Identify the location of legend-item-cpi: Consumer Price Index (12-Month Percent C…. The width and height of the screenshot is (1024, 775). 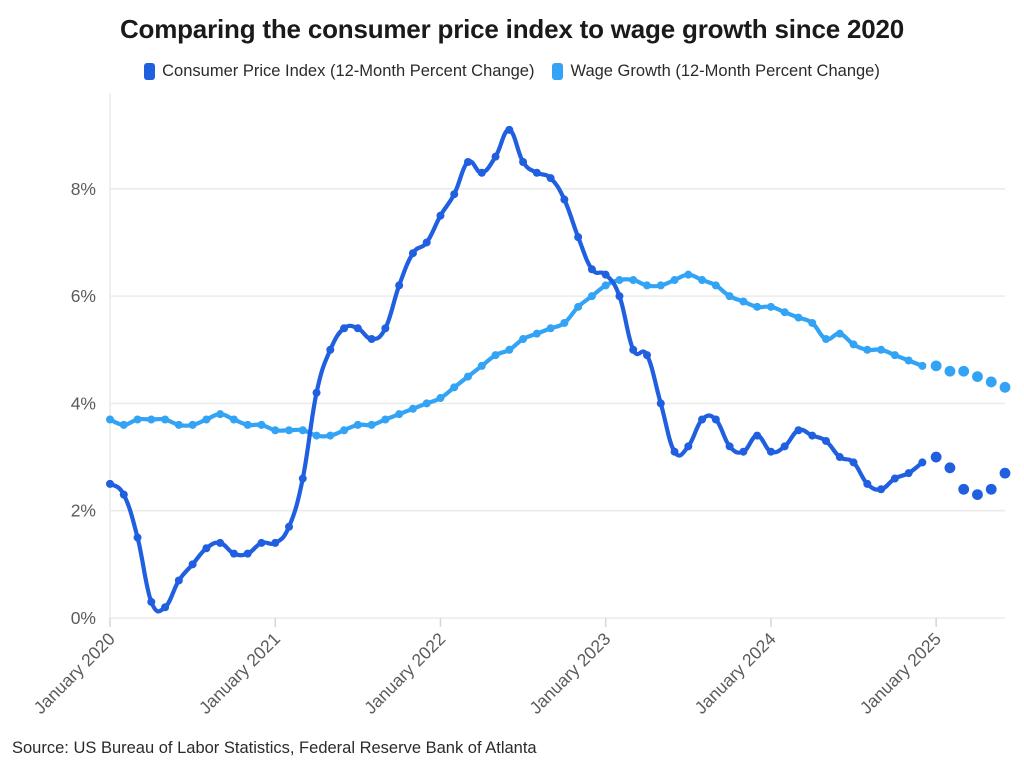
(339, 71).